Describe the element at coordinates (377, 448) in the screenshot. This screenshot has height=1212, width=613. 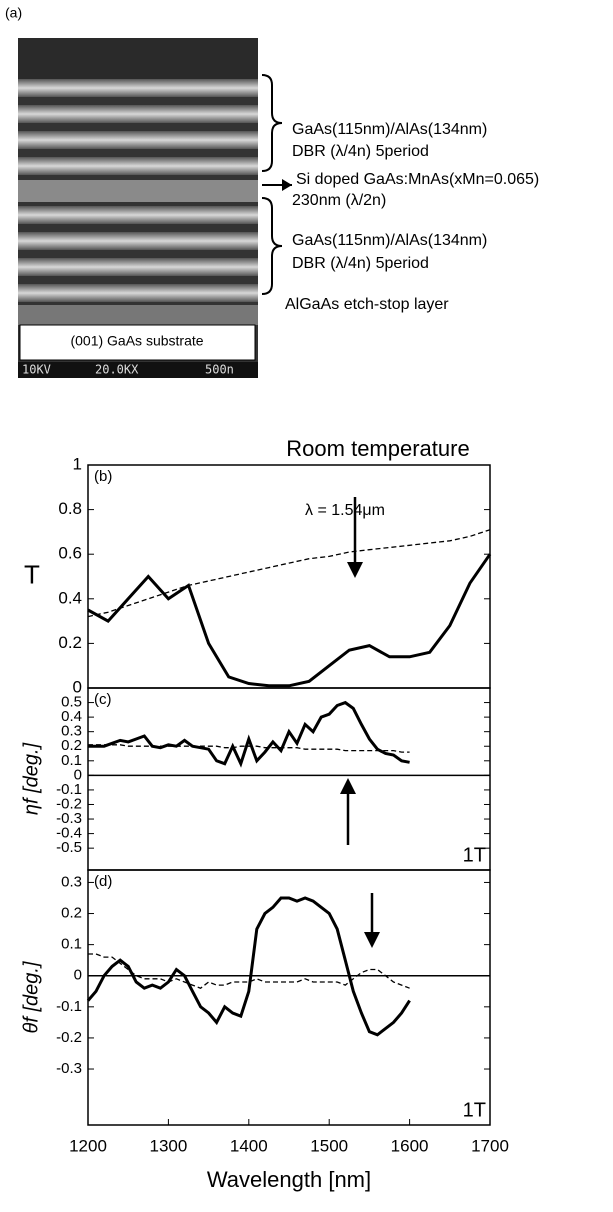
I see `chart-title: Room temperature` at that location.